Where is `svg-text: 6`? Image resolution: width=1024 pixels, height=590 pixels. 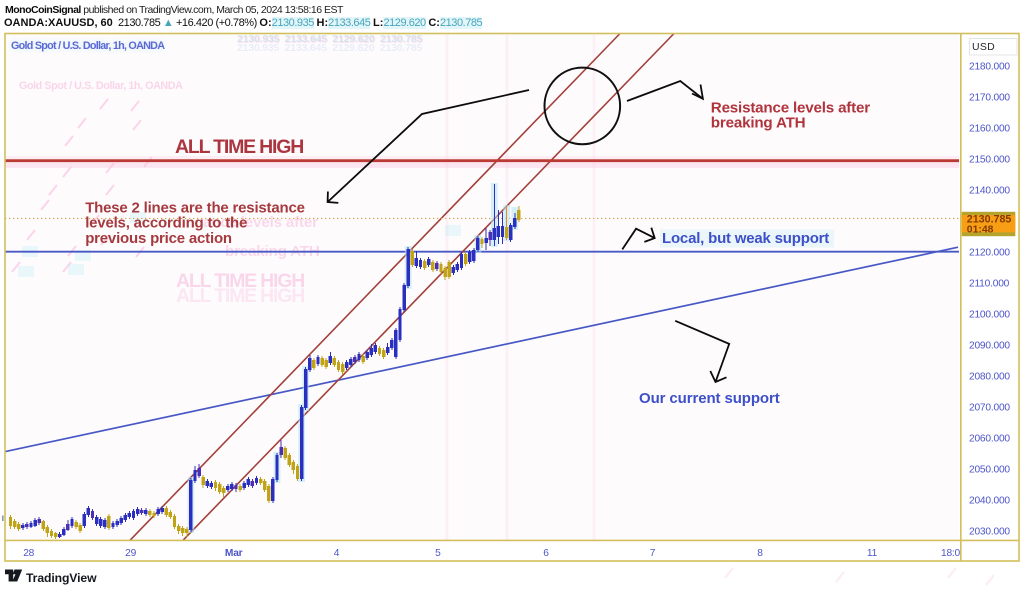 svg-text: 6 is located at coordinates (546, 553).